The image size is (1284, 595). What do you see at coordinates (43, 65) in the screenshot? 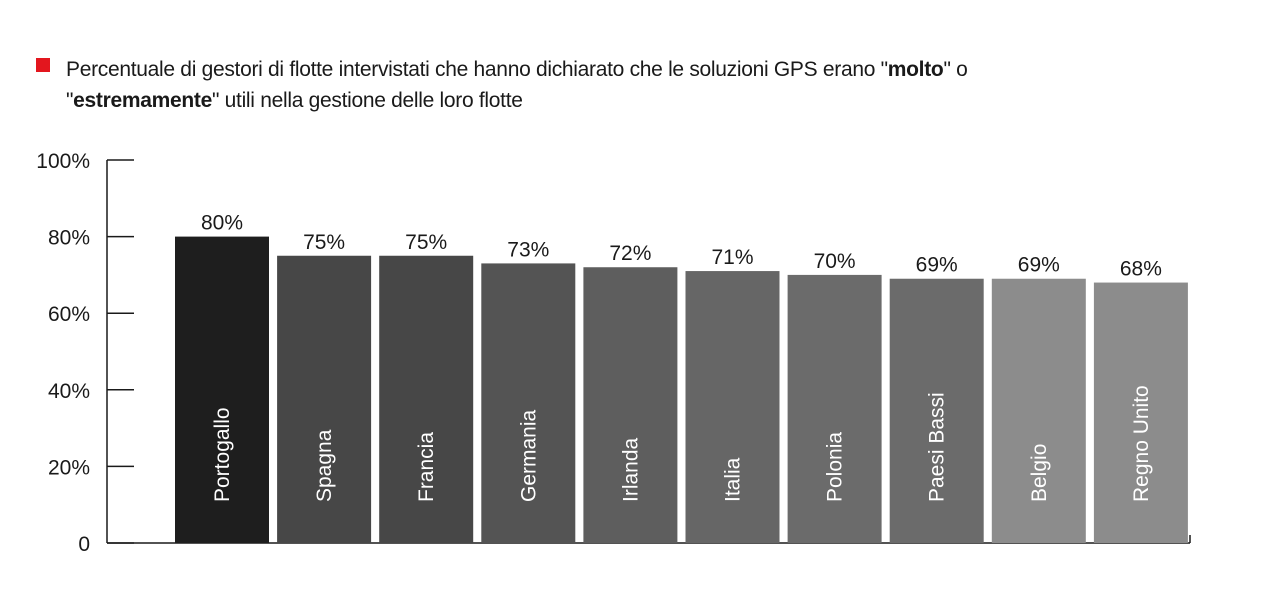
I see `legend-swatch` at bounding box center [43, 65].